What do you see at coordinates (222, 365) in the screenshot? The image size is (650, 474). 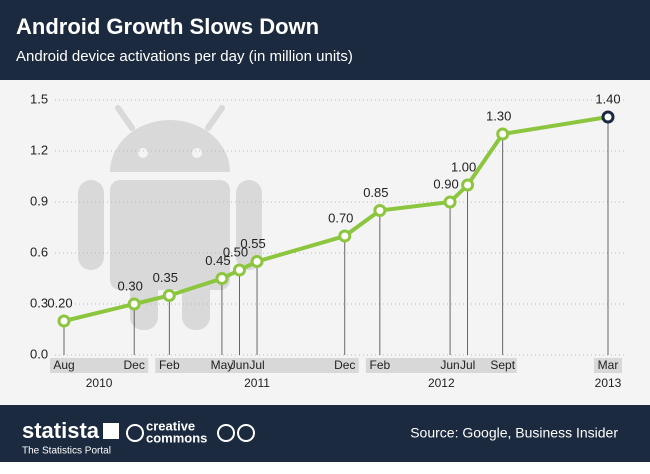 I see `x-tick-label: May` at bounding box center [222, 365].